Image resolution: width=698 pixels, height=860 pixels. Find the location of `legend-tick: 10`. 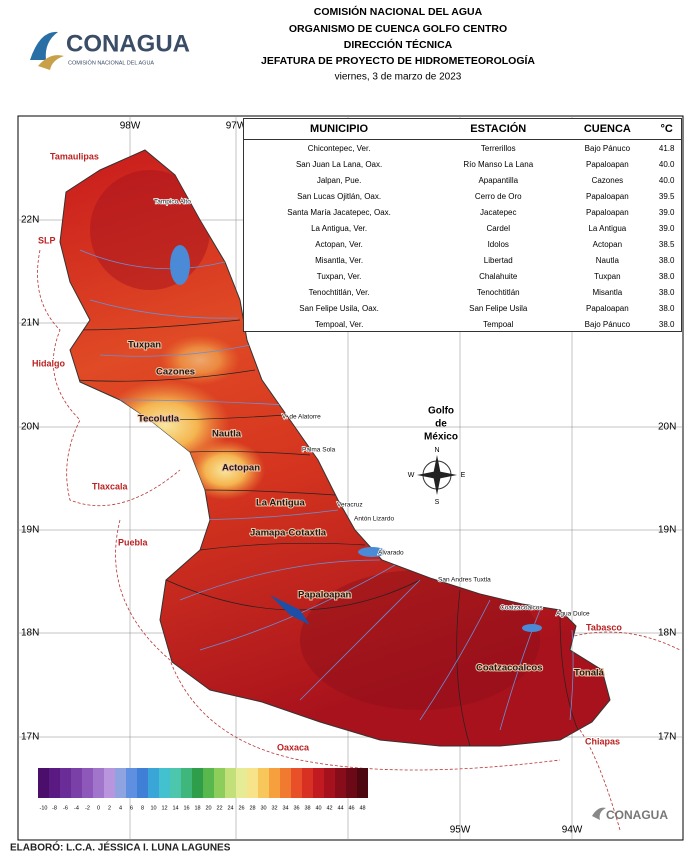

legend-tick: 10 is located at coordinates (153, 808).